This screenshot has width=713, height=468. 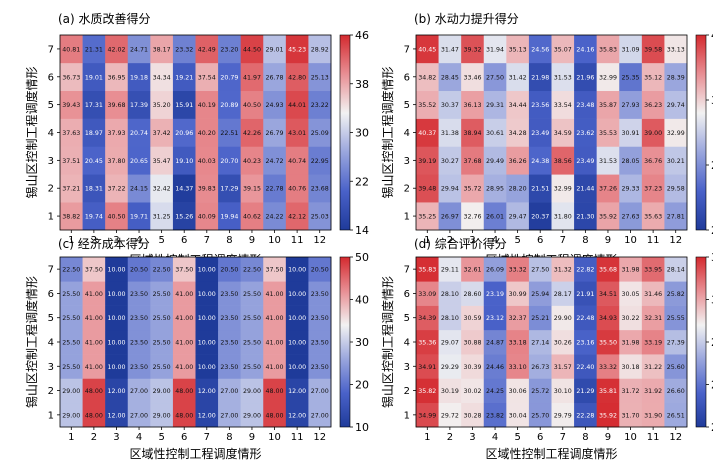 What do you see at coordinates (407, 415) in the screenshot?
I see `y-tick-label: 1` at bounding box center [407, 415].